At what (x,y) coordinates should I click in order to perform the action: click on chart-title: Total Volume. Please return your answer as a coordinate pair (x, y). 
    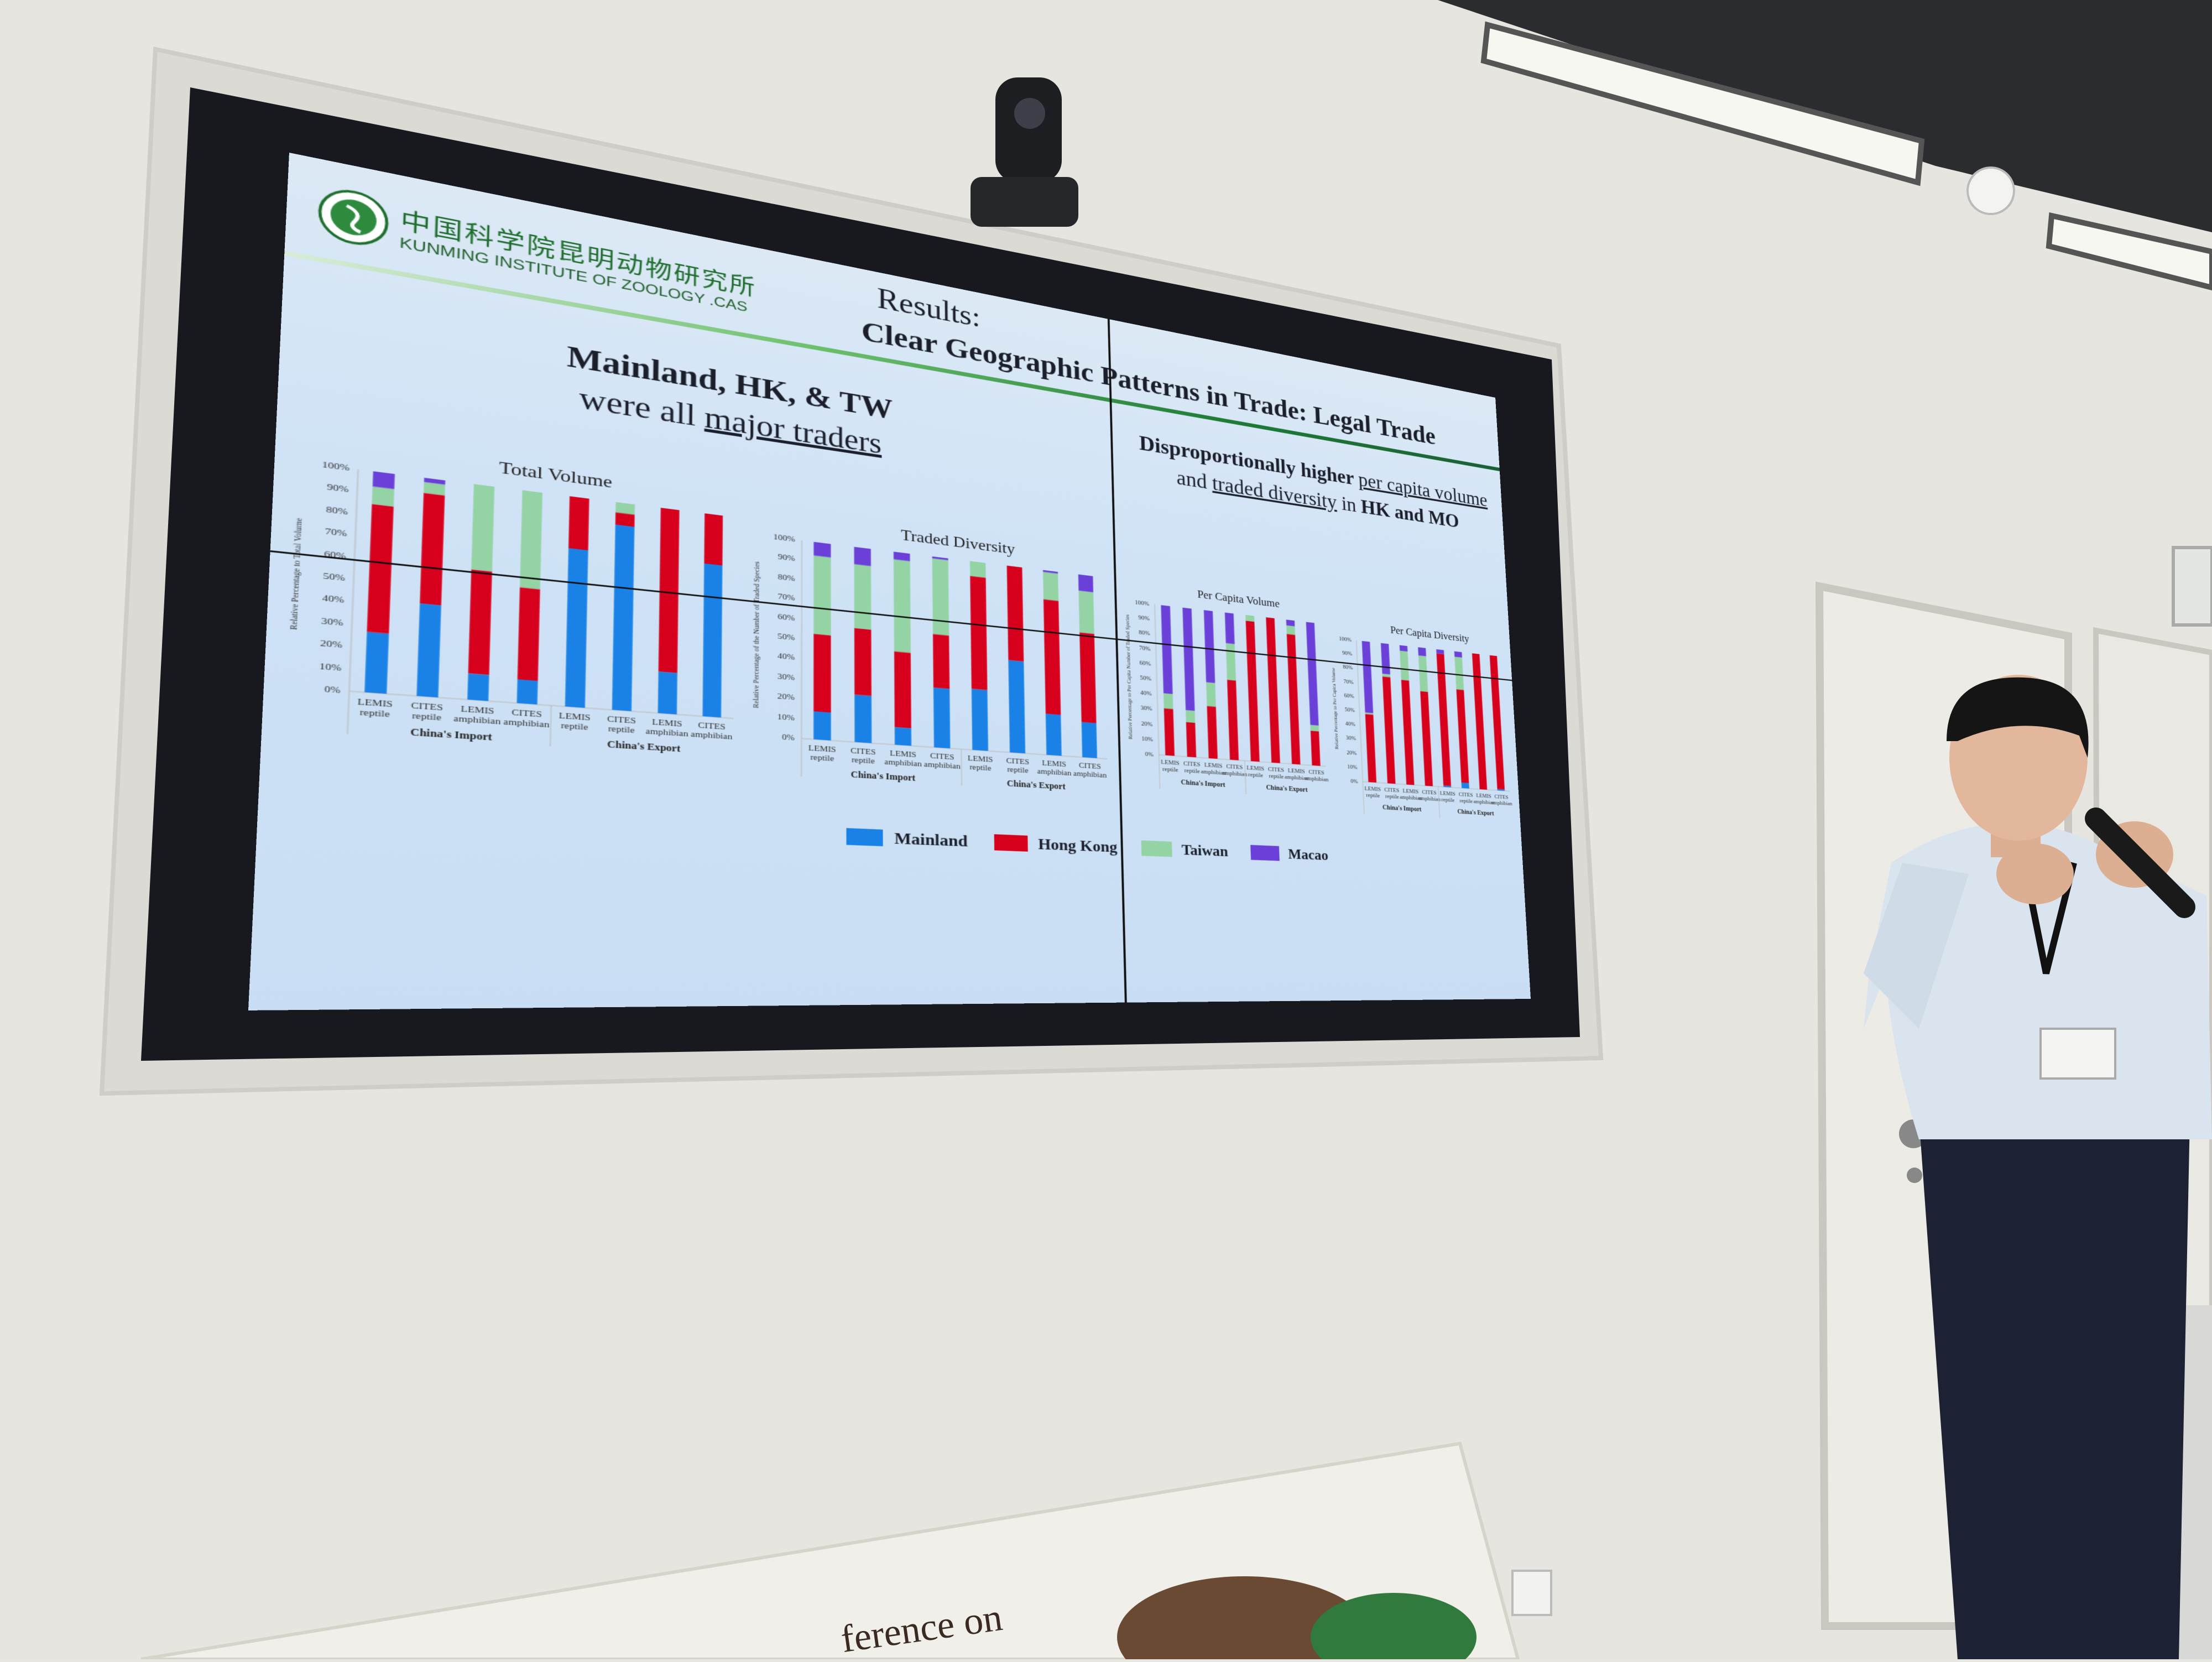
    Looking at the image, I should click on (556, 474).